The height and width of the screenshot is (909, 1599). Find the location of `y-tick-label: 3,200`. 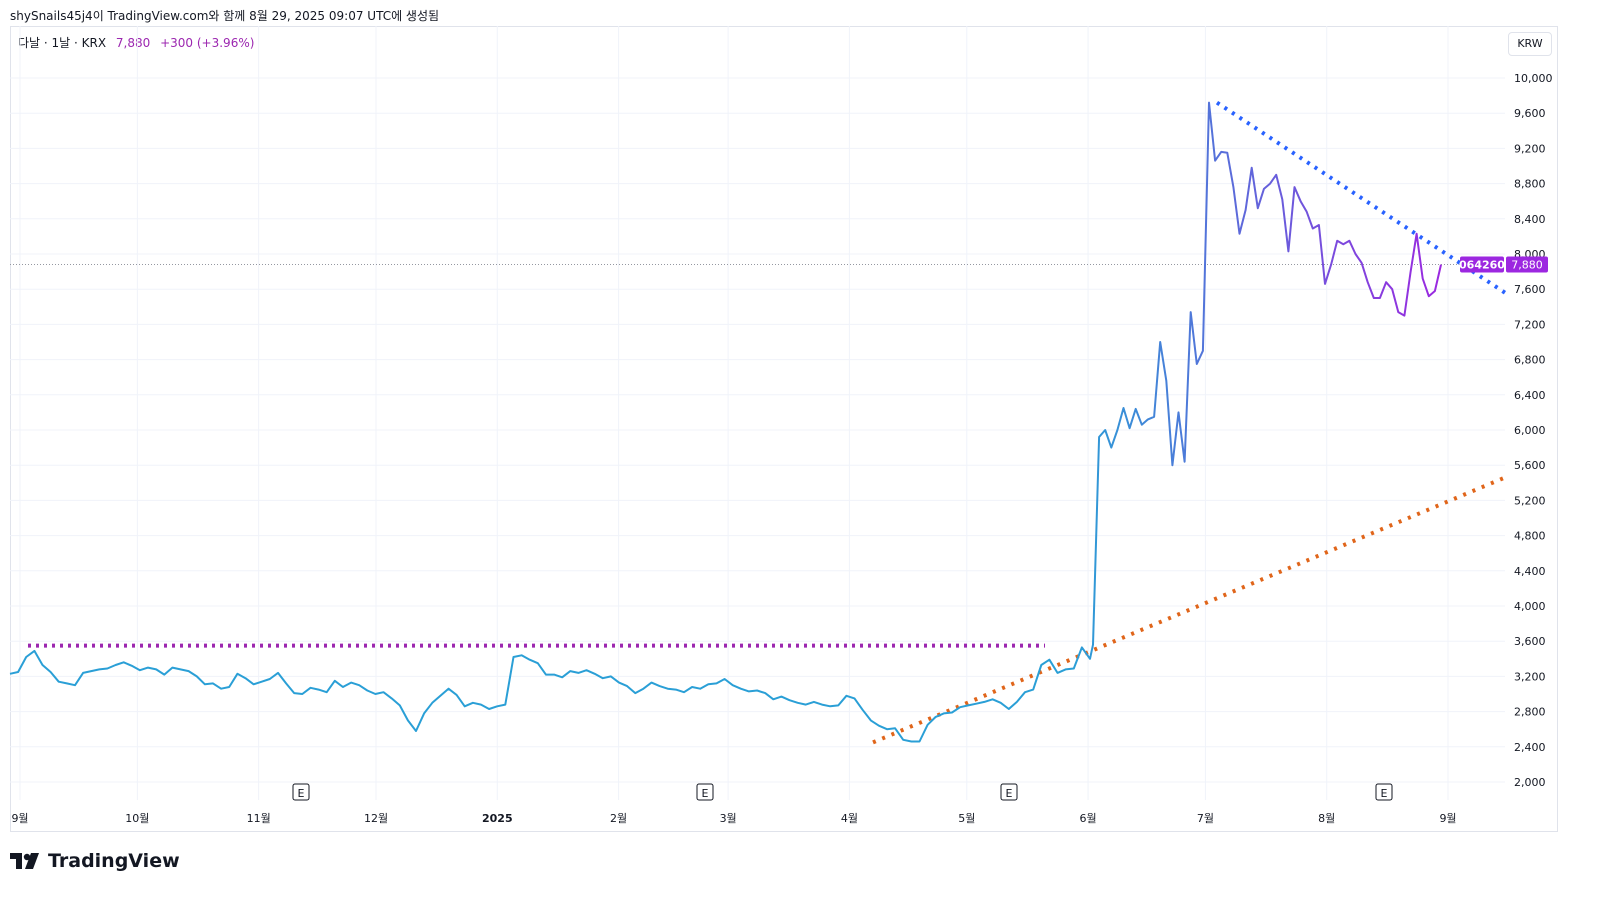

y-tick-label: 3,200 is located at coordinates (1530, 676).